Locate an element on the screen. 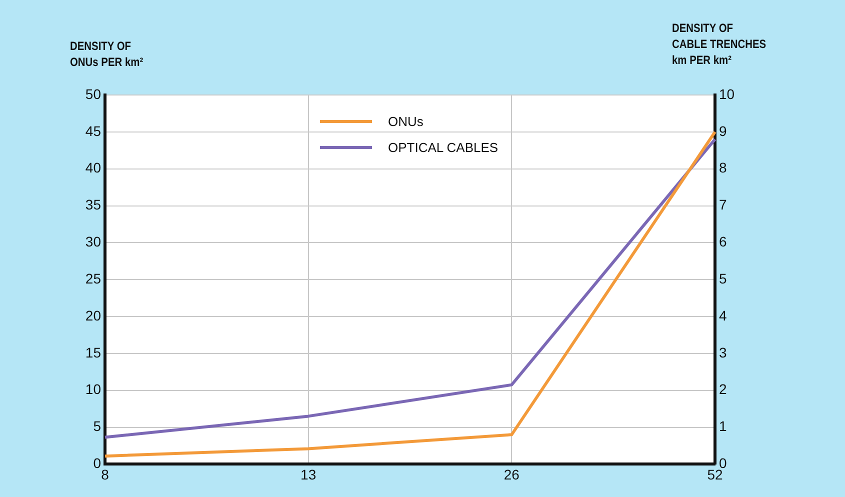  y-tick-label: 0 is located at coordinates (97, 463).